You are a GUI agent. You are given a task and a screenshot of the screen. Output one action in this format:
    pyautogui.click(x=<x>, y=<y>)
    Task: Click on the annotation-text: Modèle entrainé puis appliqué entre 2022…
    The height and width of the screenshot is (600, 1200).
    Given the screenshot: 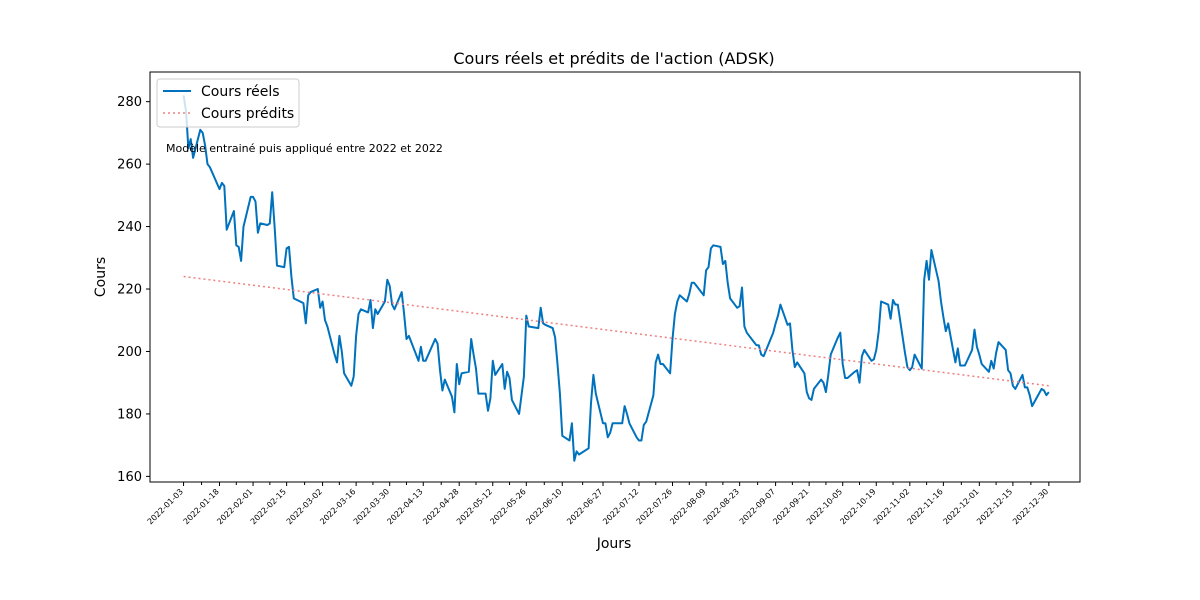 What is the action you would take?
    pyautogui.click(x=304, y=148)
    